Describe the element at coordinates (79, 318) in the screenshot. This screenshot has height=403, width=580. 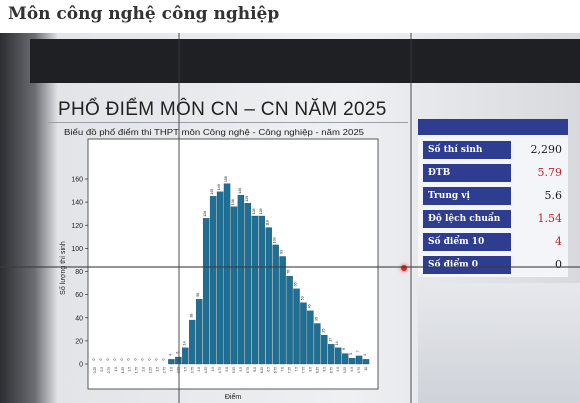
I see `y-tick-label: 40` at that location.